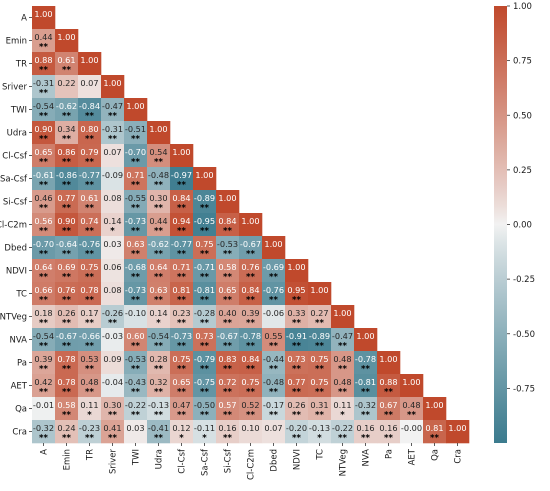 This screenshot has width=550, height=491. I want to click on cell-value-label: -0.95, so click(204, 221).